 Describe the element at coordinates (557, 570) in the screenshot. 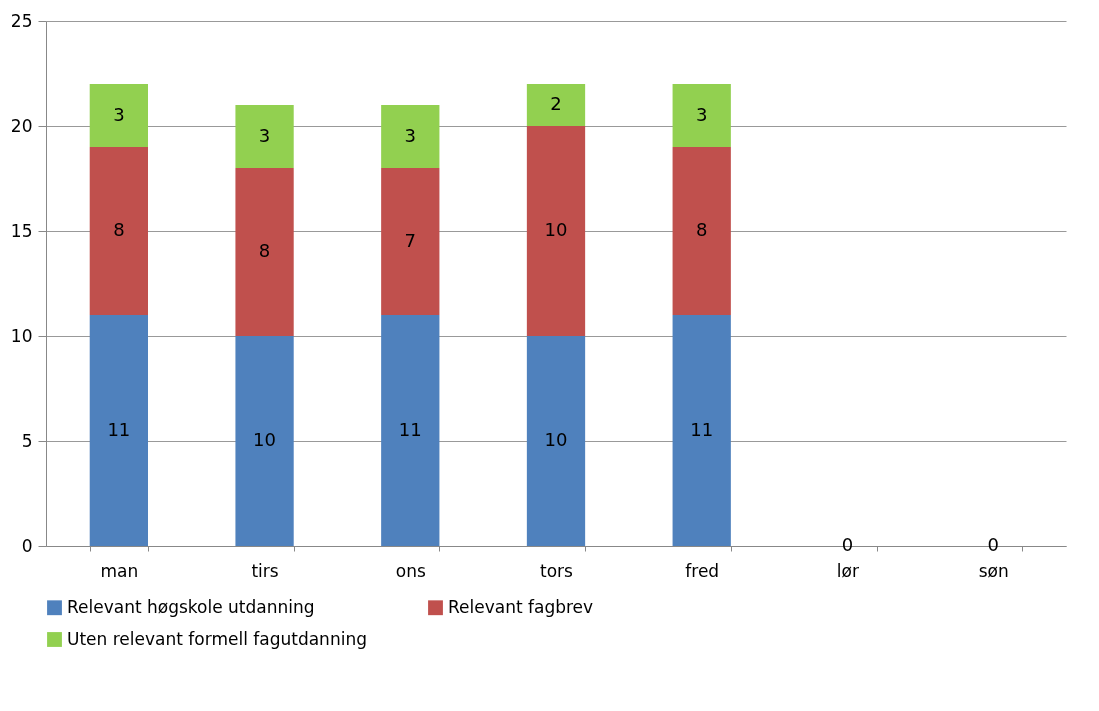

I see `x-tick-label: tors` at that location.